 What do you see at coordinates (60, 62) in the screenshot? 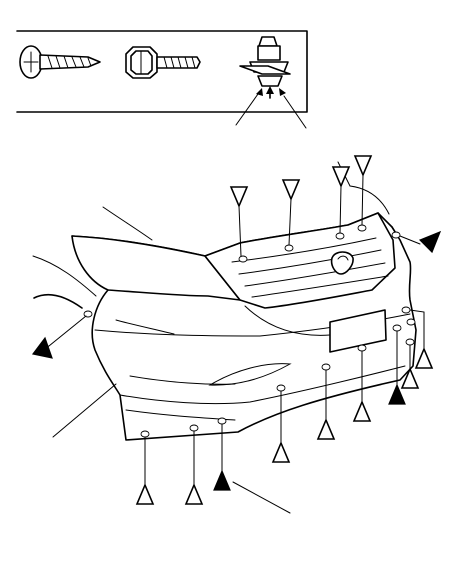
I see `screw-icon` at bounding box center [60, 62].